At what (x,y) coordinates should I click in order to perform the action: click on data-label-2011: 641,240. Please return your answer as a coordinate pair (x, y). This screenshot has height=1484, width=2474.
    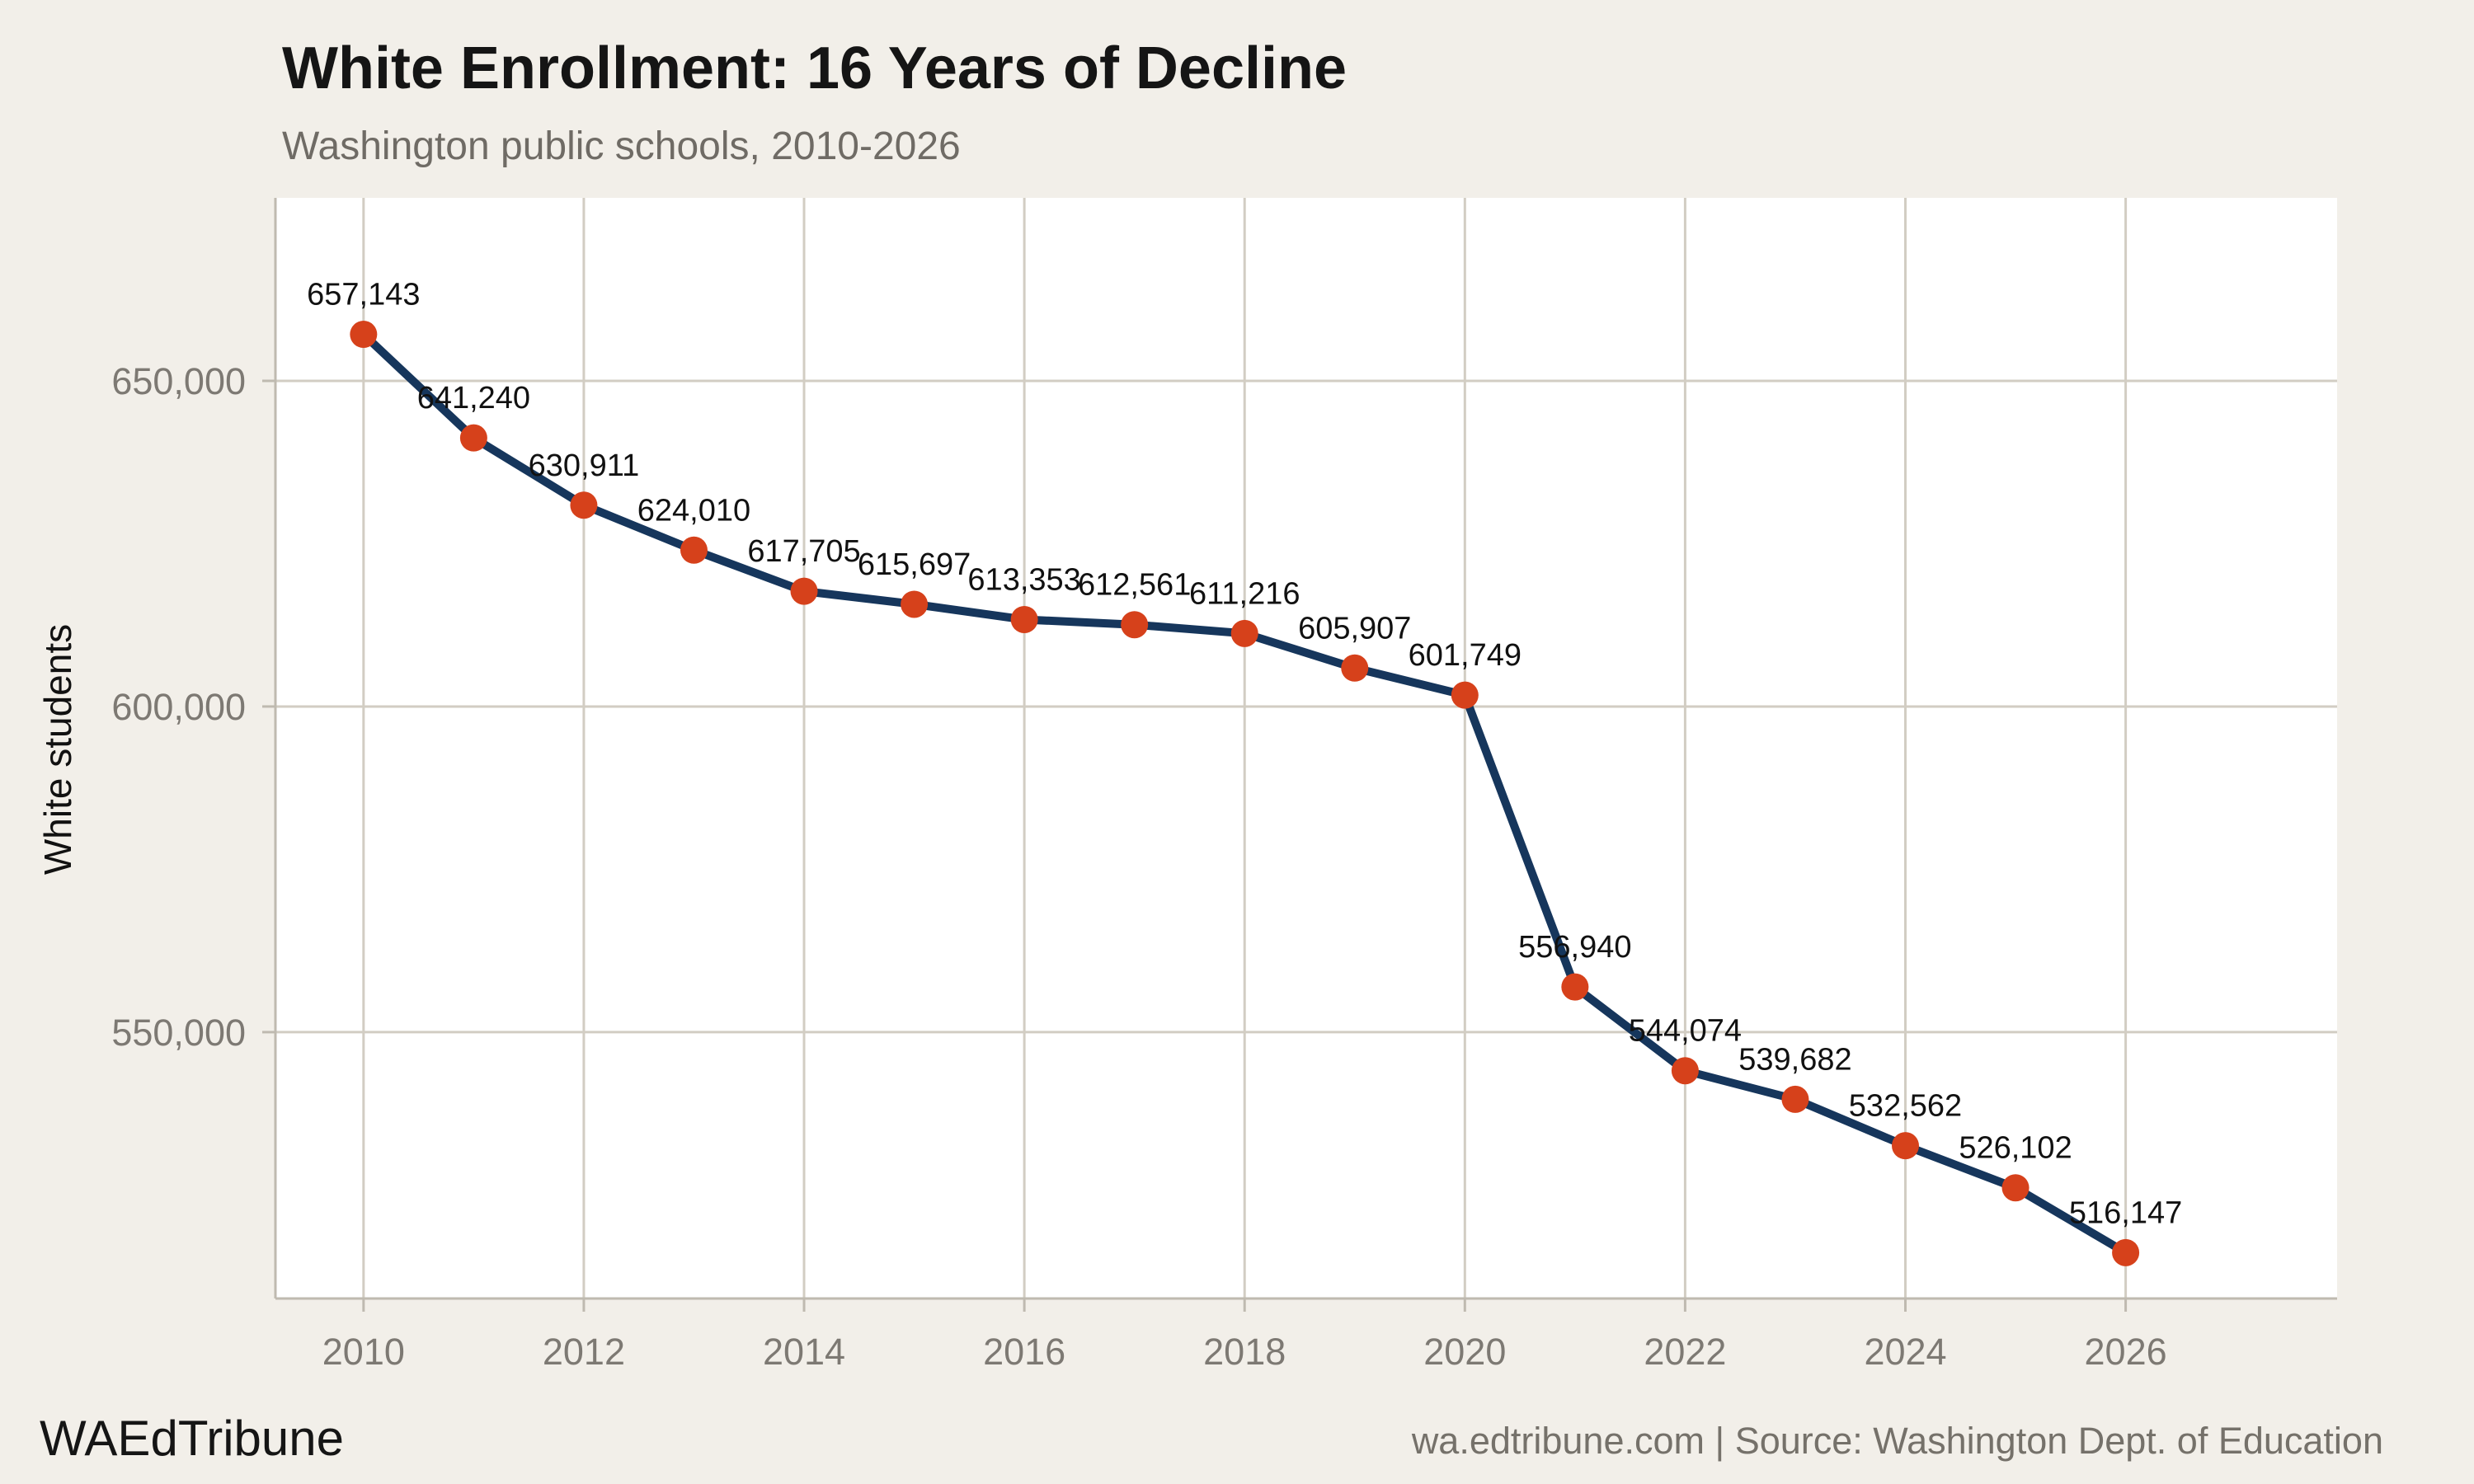
    Looking at the image, I should click on (473, 398).